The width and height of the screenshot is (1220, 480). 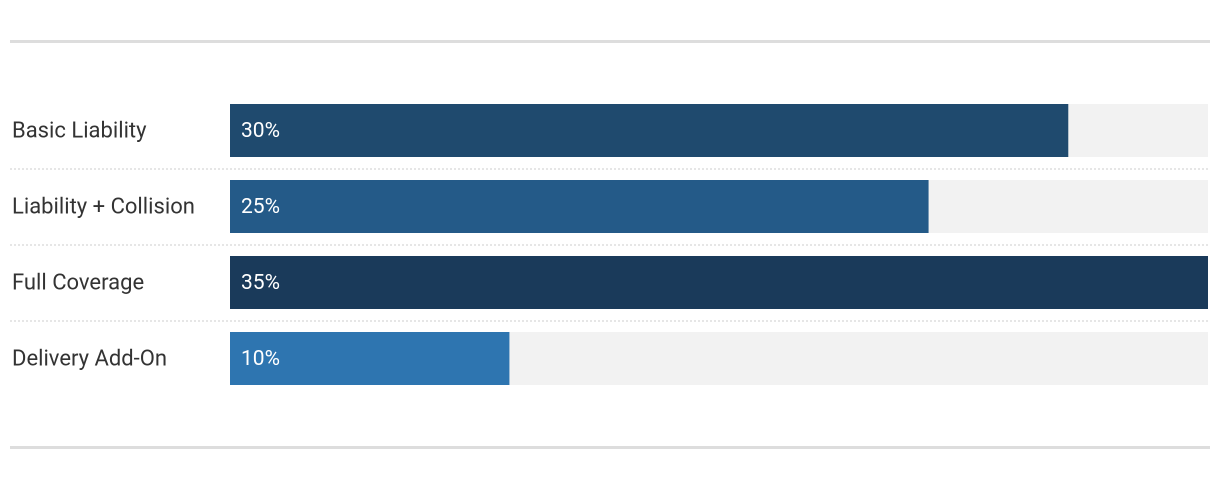 What do you see at coordinates (260, 359) in the screenshot?
I see `value-label: 10%` at bounding box center [260, 359].